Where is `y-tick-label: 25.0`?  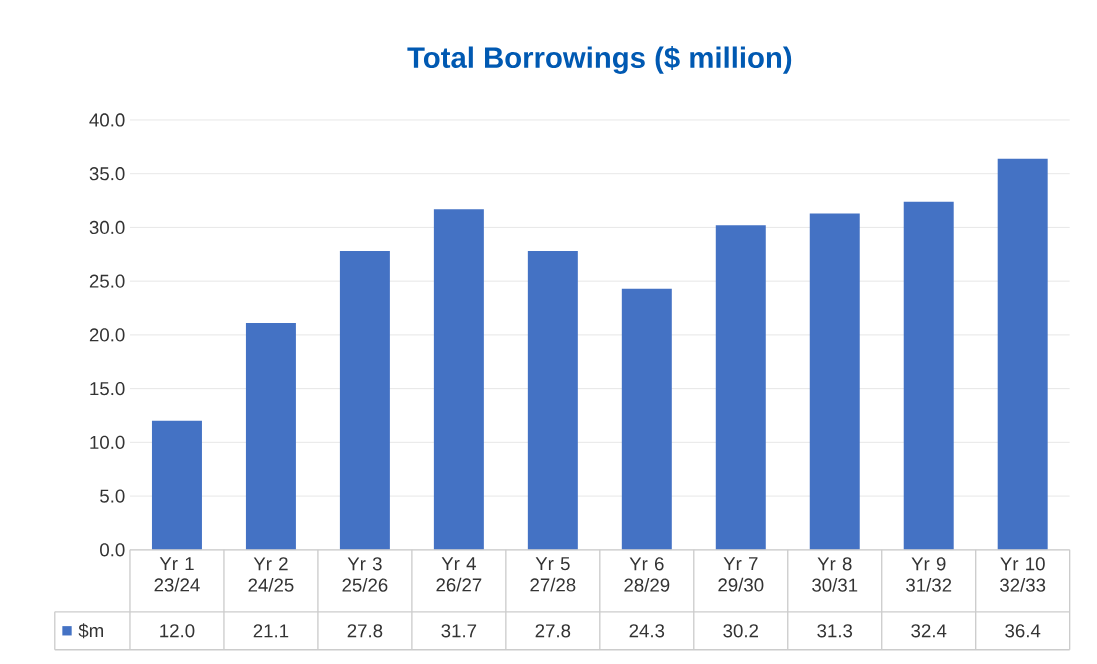 y-tick-label: 25.0 is located at coordinates (107, 281).